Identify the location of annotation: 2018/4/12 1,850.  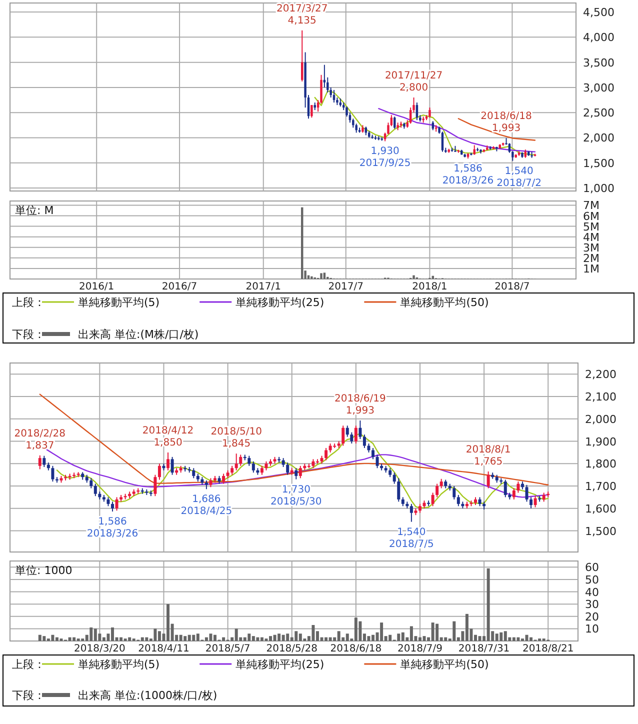
(168, 436).